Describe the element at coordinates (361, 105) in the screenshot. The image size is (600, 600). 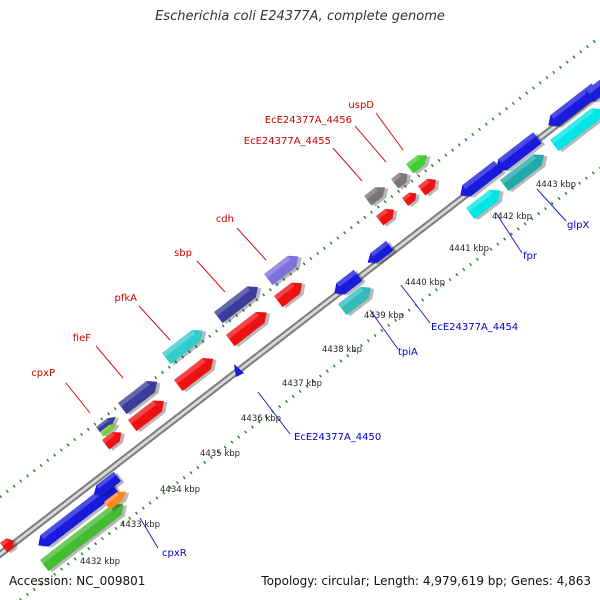
I see `gene-label-upper: uspD` at that location.